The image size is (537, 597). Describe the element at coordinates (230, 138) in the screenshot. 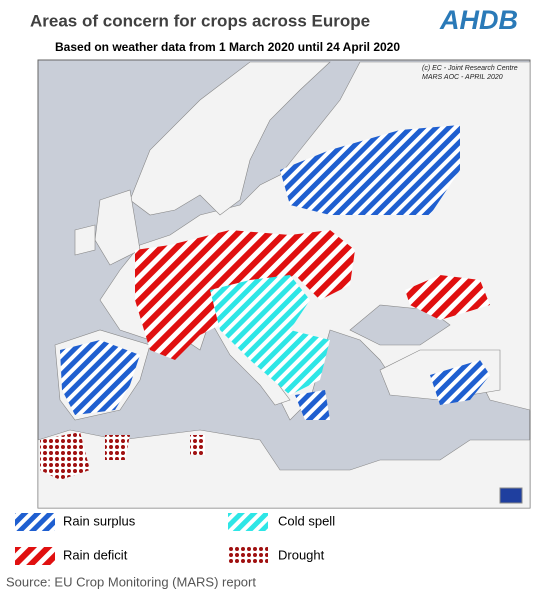

I see `scandinavia` at that location.